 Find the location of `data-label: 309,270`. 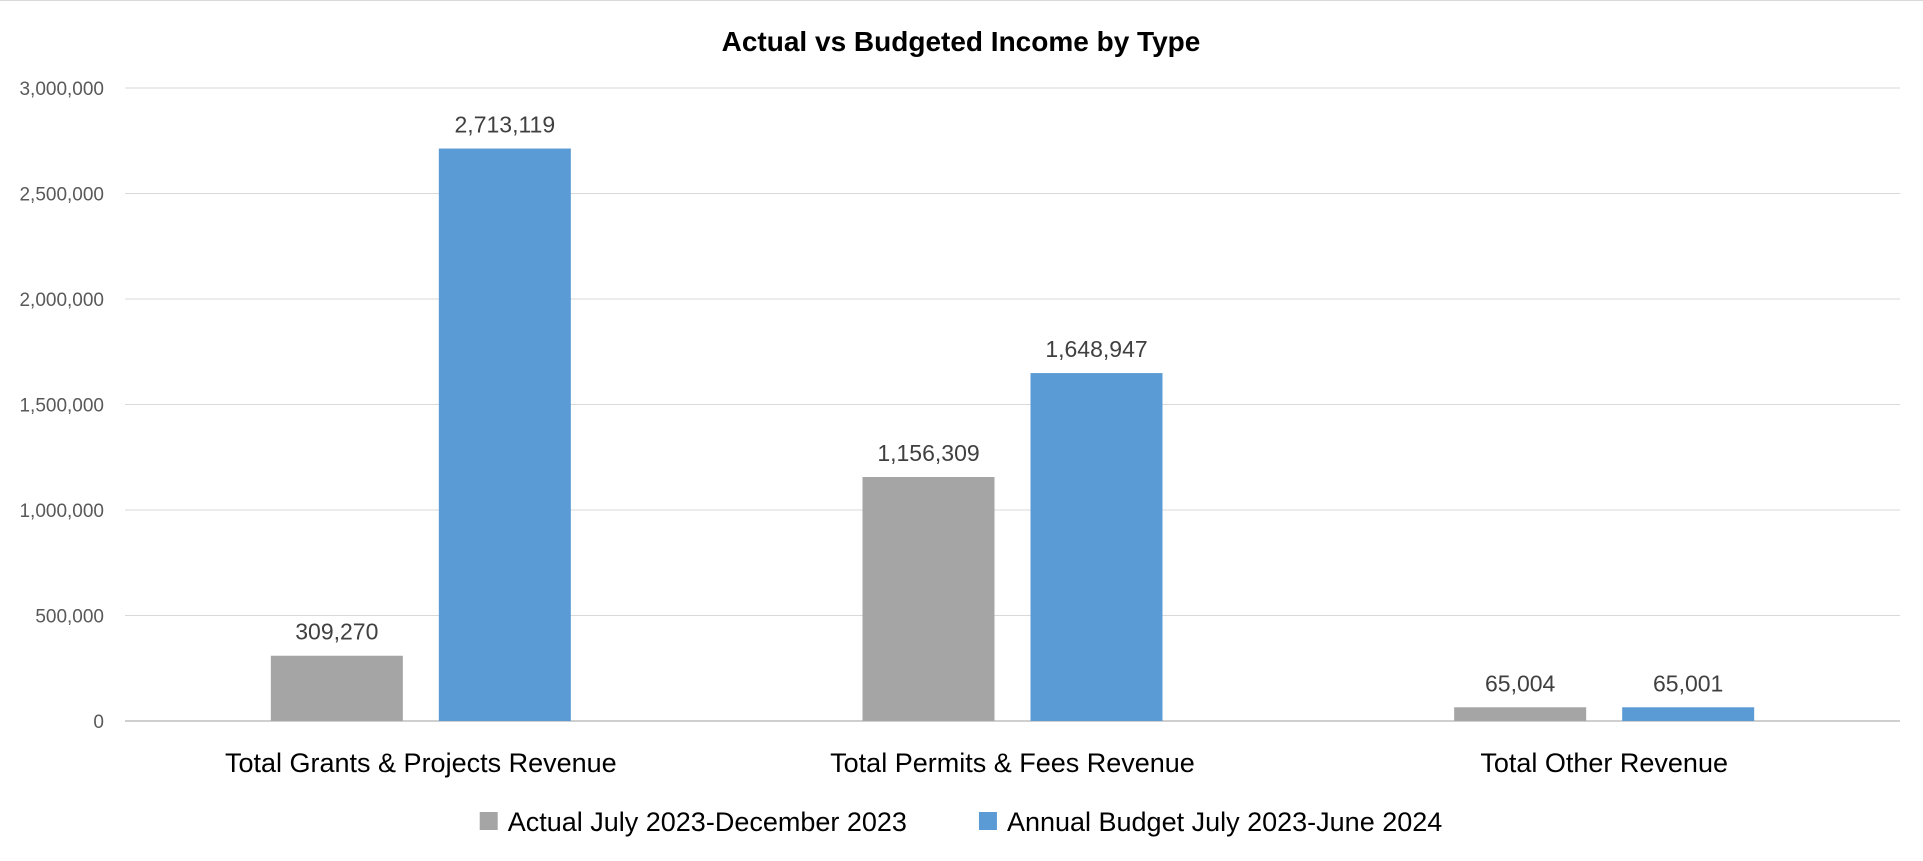

data-label: 309,270 is located at coordinates (336, 632).